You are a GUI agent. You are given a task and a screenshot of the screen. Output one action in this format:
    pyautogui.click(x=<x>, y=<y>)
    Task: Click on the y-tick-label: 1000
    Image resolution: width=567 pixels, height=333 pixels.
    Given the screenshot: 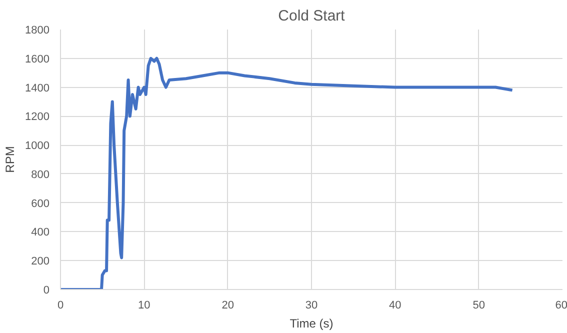 What is the action you would take?
    pyautogui.click(x=37, y=146)
    